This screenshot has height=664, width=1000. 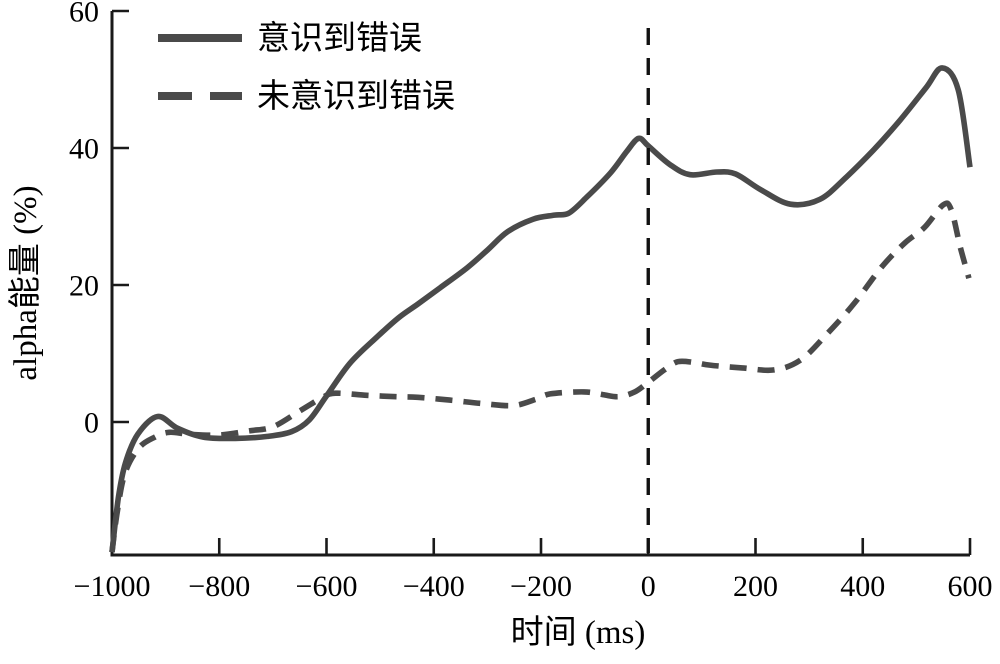 What do you see at coordinates (970, 586) in the screenshot?
I see `x-tick-label: 600` at bounding box center [970, 586].